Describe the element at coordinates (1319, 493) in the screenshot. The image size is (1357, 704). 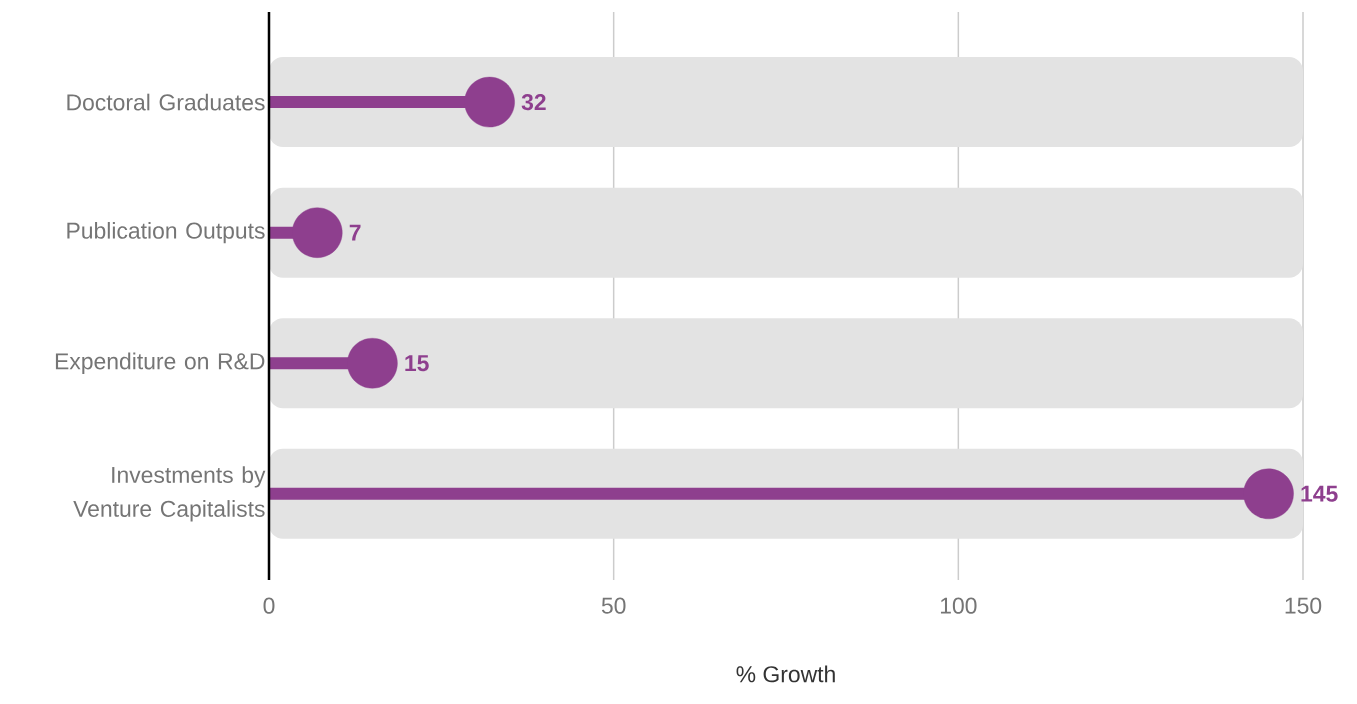
I see `data-label: 145` at that location.